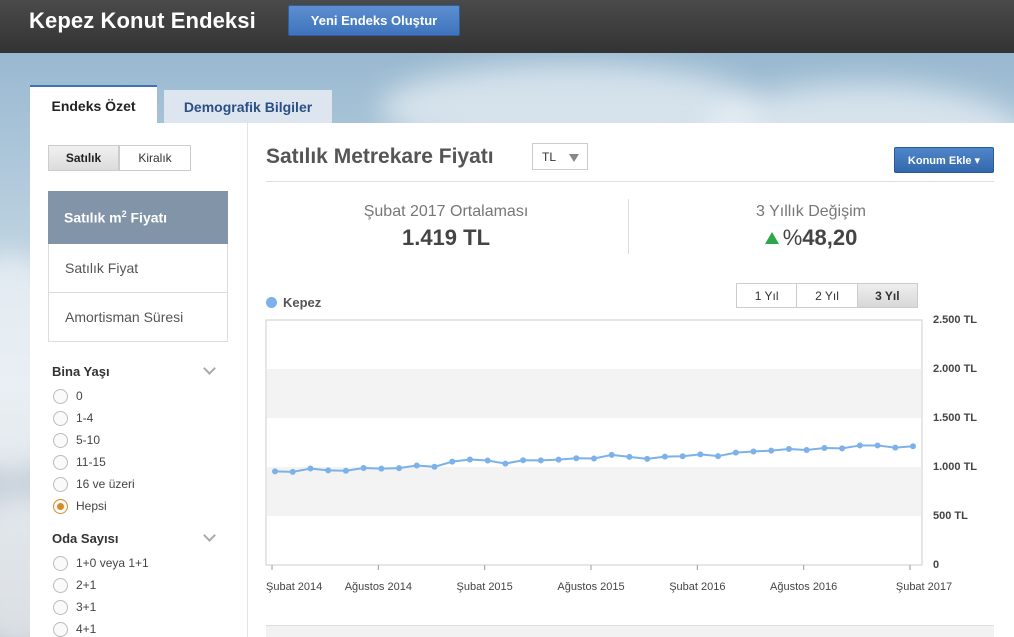 The height and width of the screenshot is (637, 1014). I want to click on filter-building-age-title: Bina Yaşı, so click(81, 371).